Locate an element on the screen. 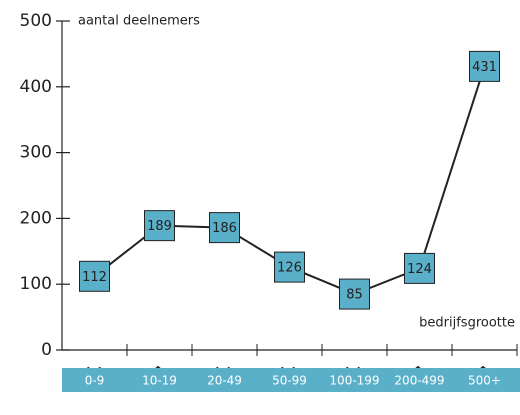 The width and height of the screenshot is (520, 415). x-tick-label: 50-99 is located at coordinates (289, 381).